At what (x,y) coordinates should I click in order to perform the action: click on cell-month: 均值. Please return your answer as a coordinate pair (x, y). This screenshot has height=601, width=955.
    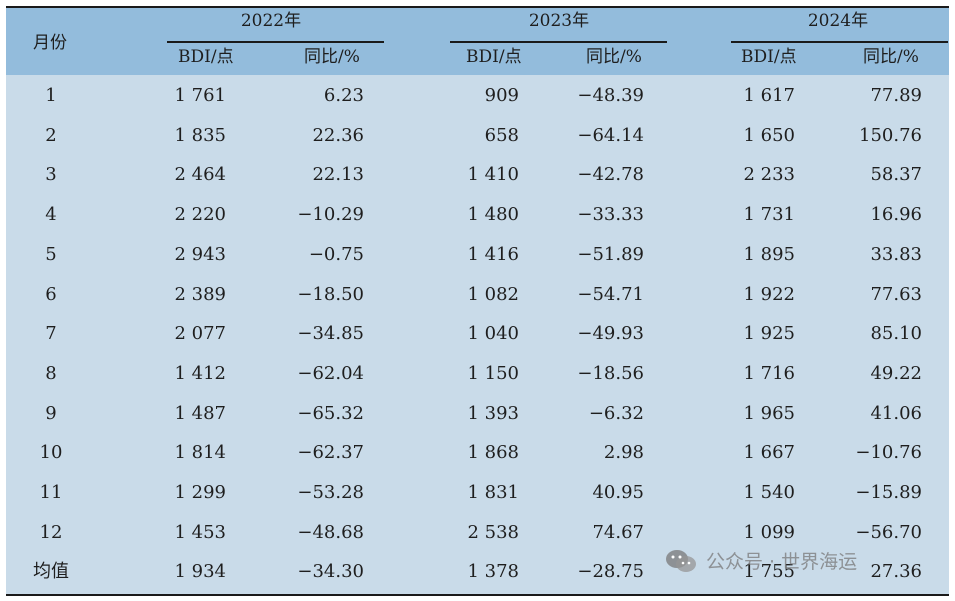
    Looking at the image, I should click on (51, 571).